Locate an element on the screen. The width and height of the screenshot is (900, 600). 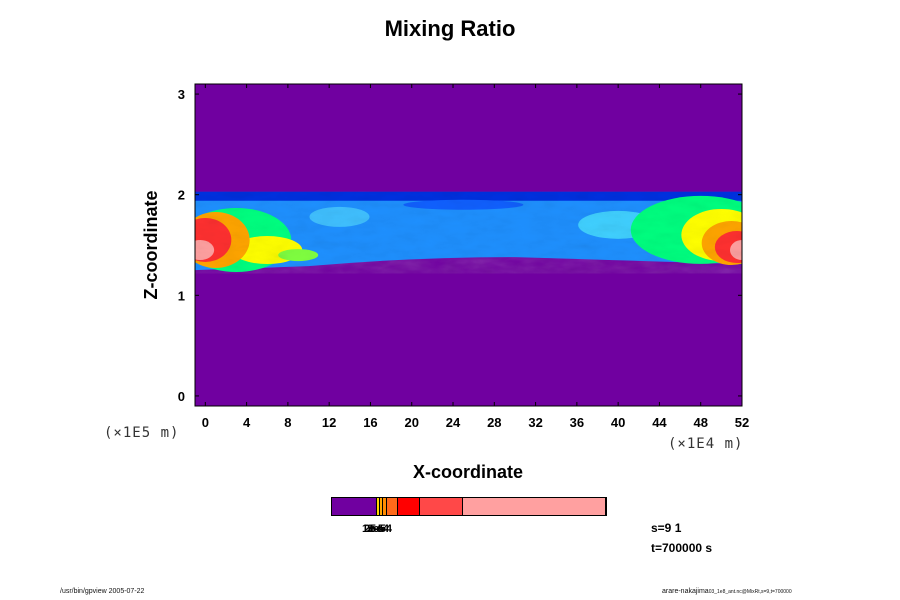
footer-right-main: arare-nakajima is located at coordinates (685, 591).